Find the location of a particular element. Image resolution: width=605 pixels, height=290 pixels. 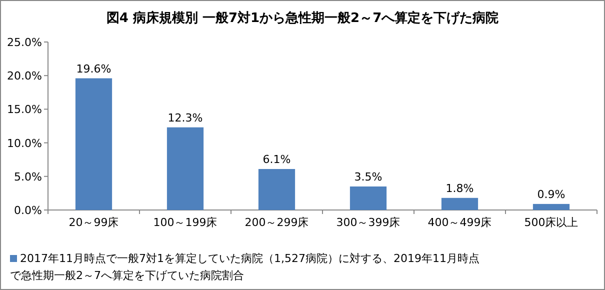

x-tick-label: 20～99床 is located at coordinates (93, 222).